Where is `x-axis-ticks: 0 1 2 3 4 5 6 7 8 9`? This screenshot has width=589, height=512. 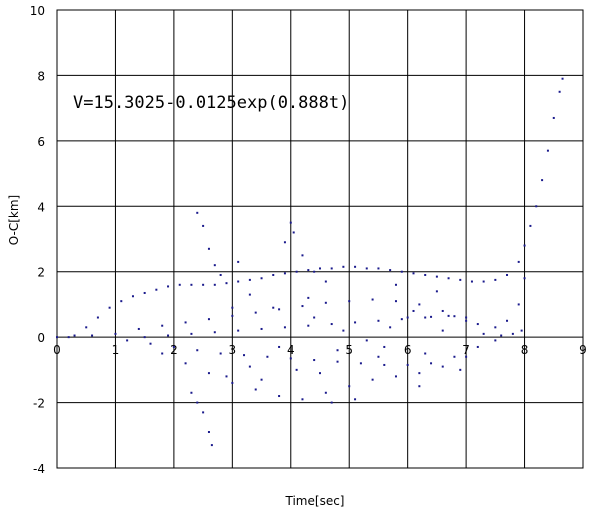 x-axis-ticks: 0 1 2 3 4 5 6 7 8 9 is located at coordinates (320, 350).